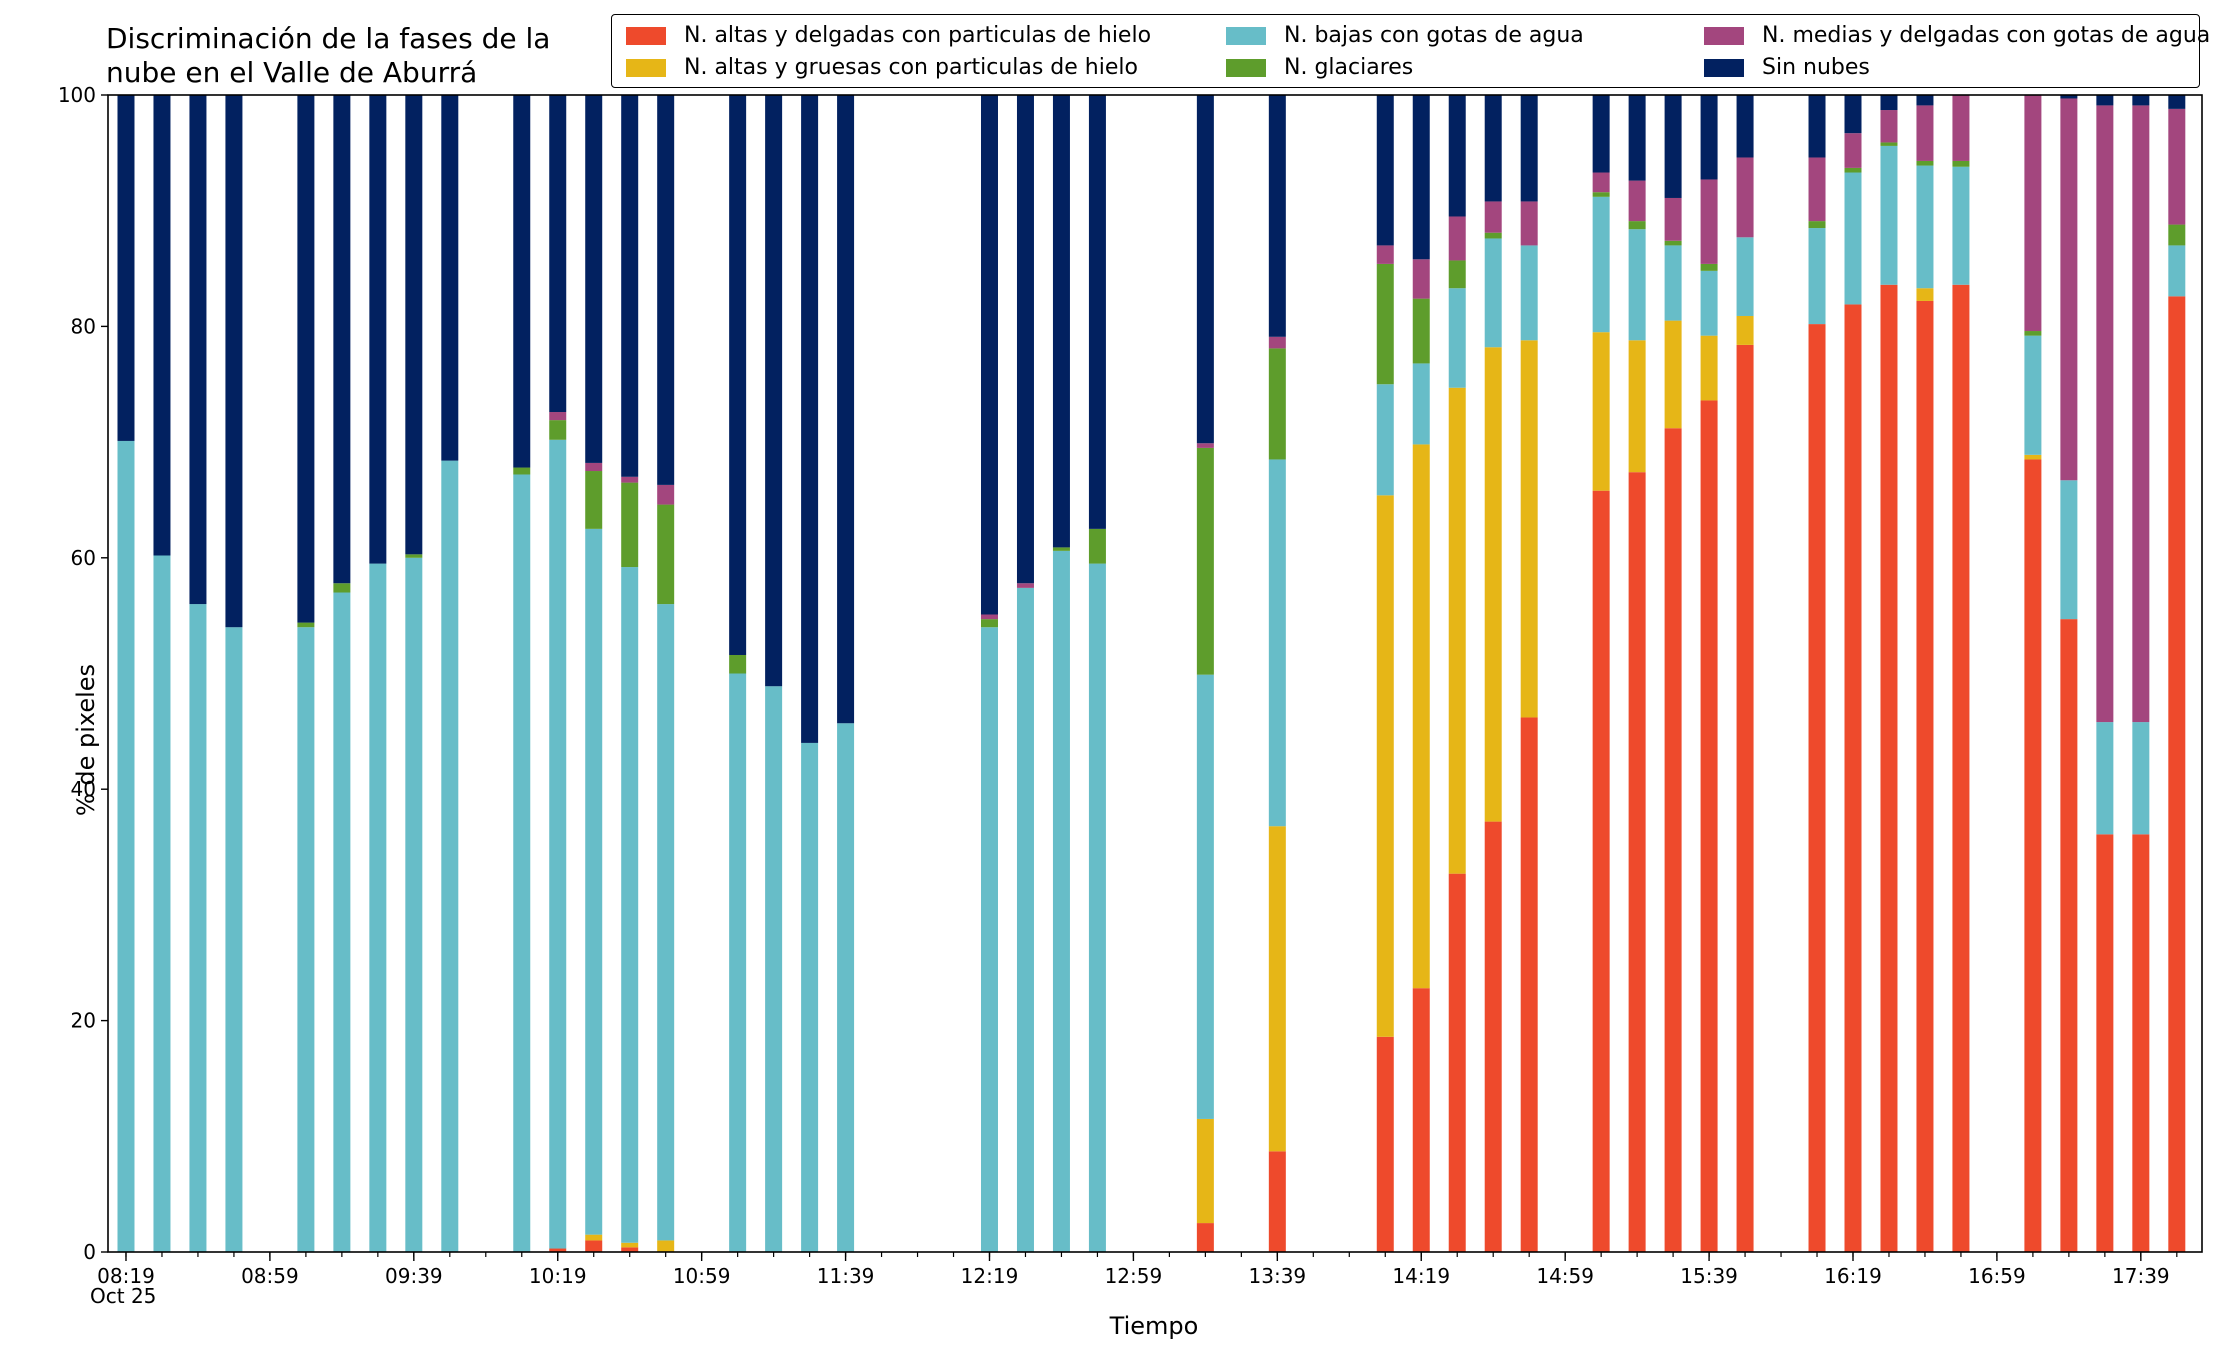 The image size is (2216, 1355). I want to click on x-tick-label: 14:19, so click(1421, 1276).